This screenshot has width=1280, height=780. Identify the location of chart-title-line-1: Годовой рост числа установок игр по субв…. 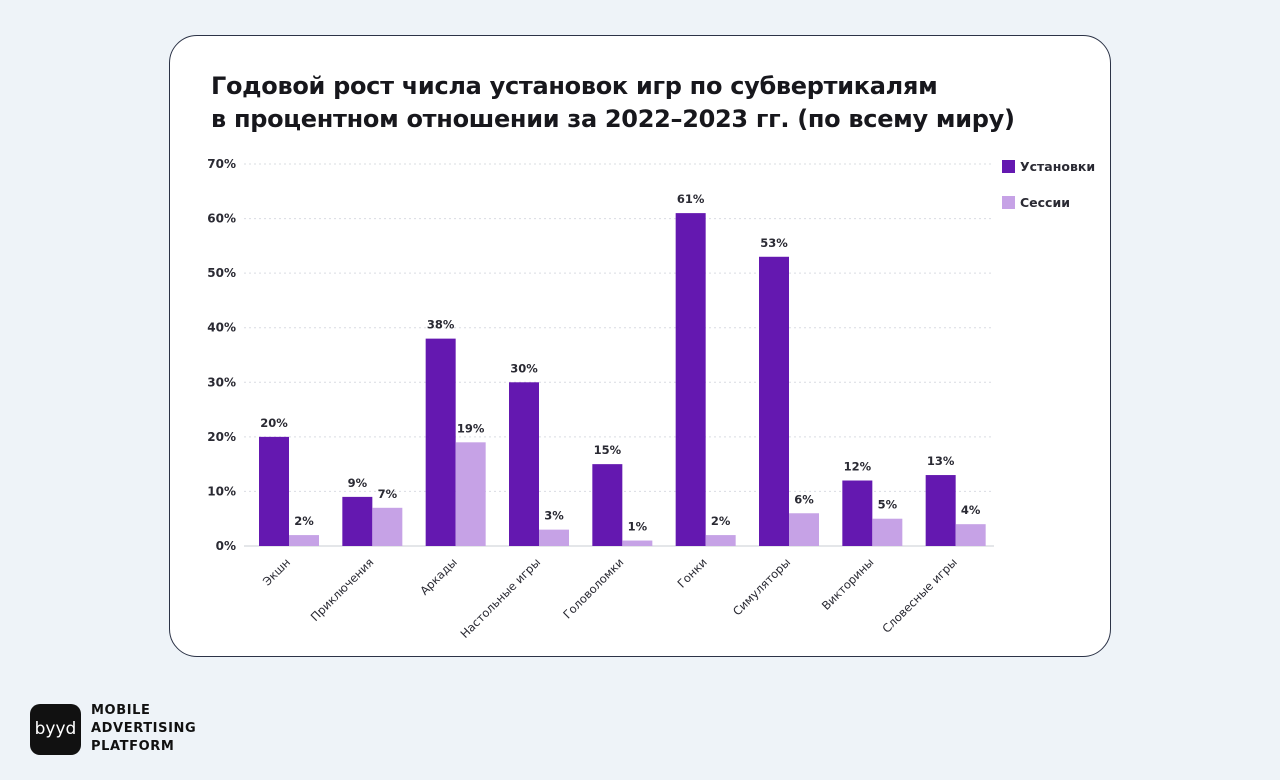
(574, 86).